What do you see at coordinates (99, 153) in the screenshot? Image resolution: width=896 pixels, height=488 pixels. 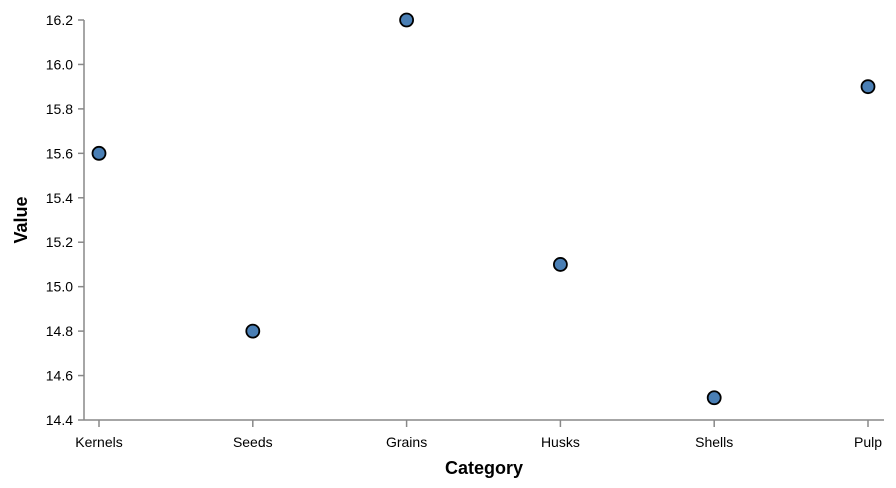 I see `data-point-kernels` at bounding box center [99, 153].